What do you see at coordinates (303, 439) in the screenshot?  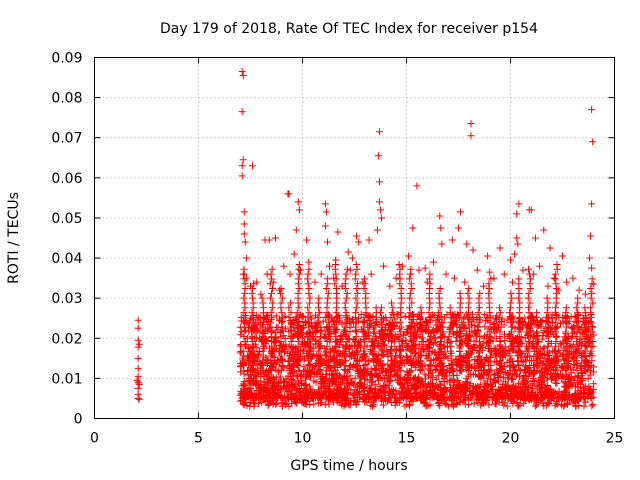 I see `x-tick-label: 10` at bounding box center [303, 439].